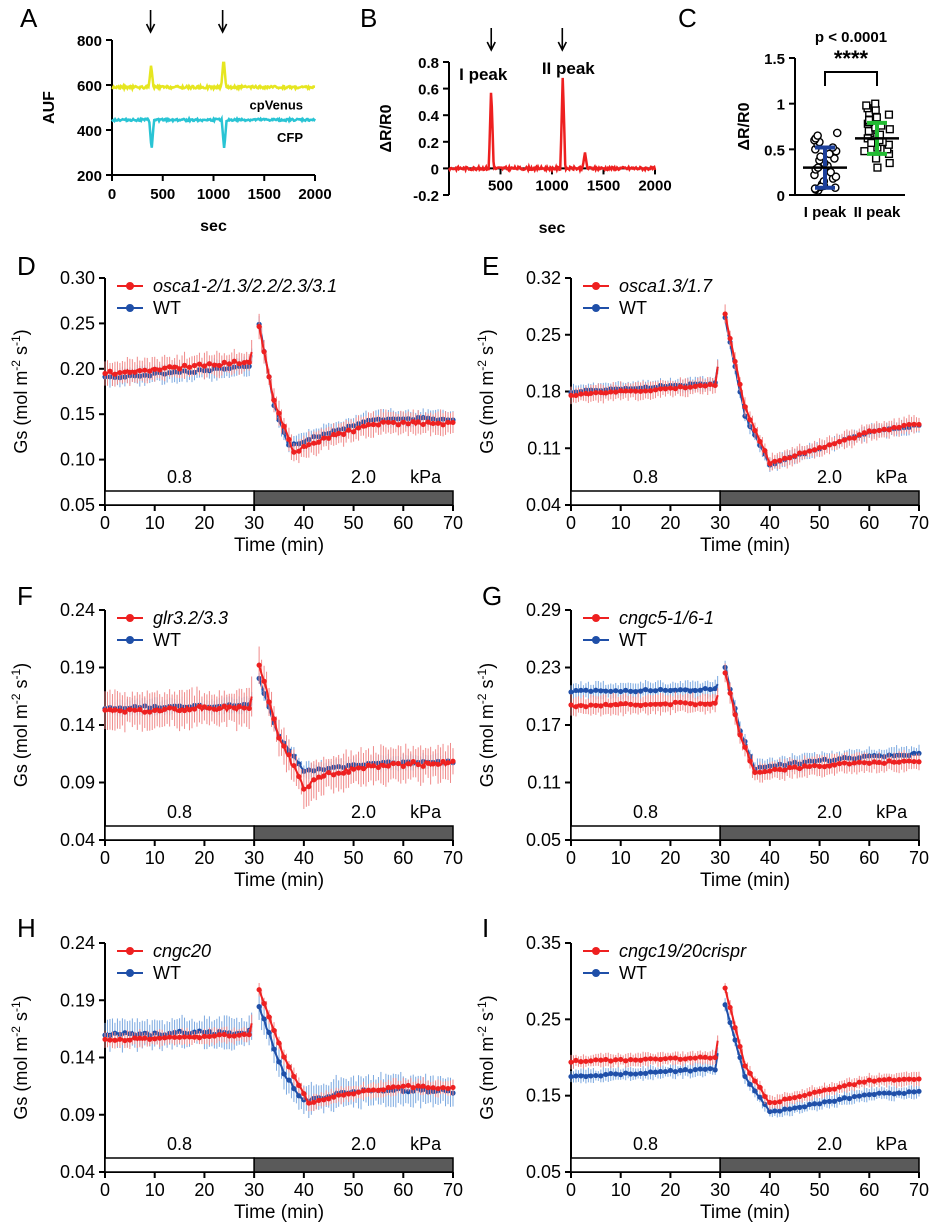  I want to click on y-tick-label: 1, so click(781, 105).